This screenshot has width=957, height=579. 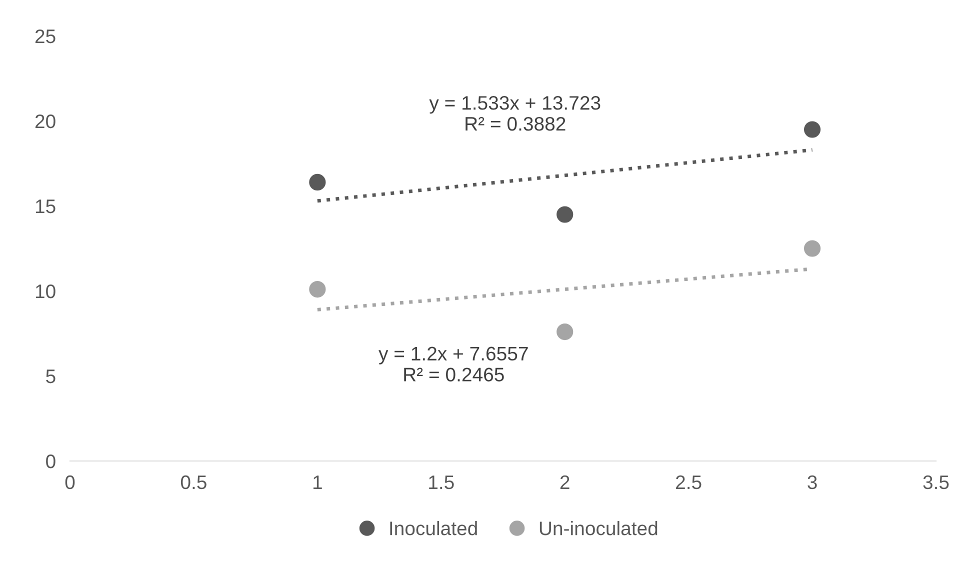 I want to click on annotation: y = 1.533x + 13.723 R² = 0.3882, so click(x=514, y=113).